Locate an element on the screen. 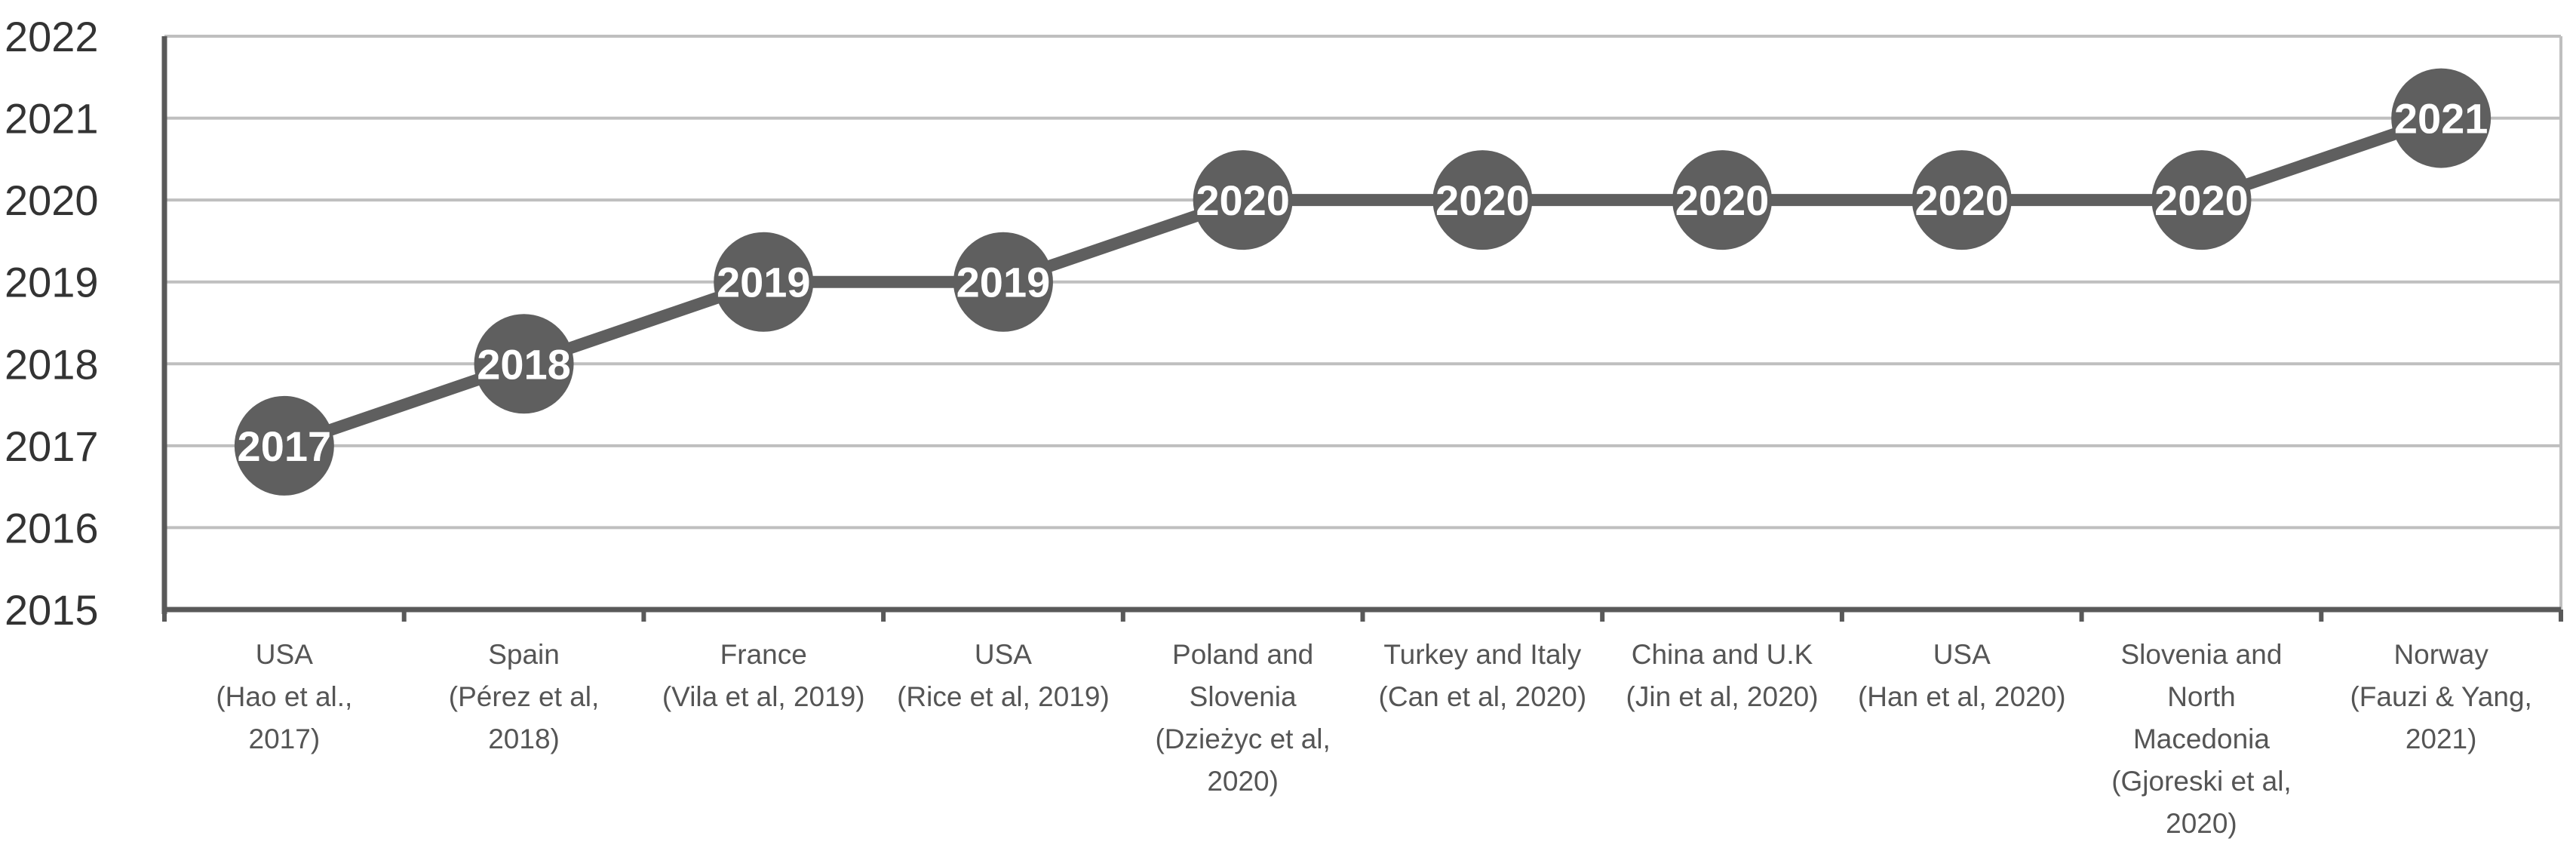 The image size is (2576, 857). x-category-label-line: Spain is located at coordinates (524, 654).